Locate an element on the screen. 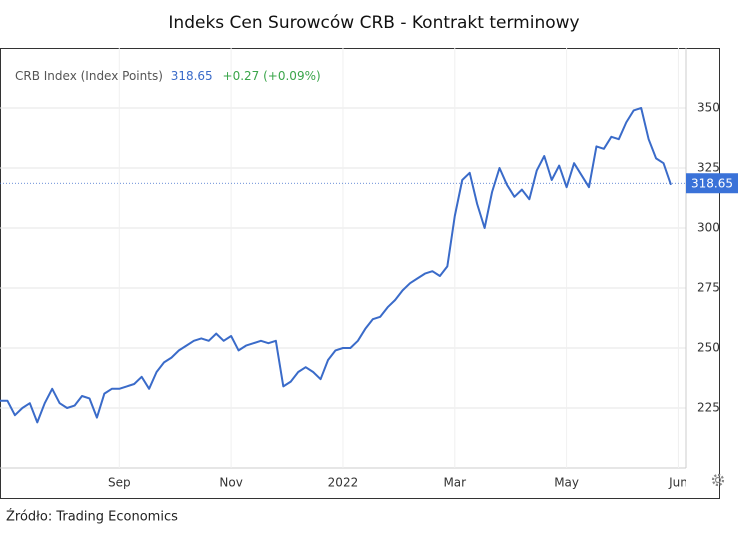 This screenshot has height=538, width=748. y-tick-label: 225 is located at coordinates (708, 408).